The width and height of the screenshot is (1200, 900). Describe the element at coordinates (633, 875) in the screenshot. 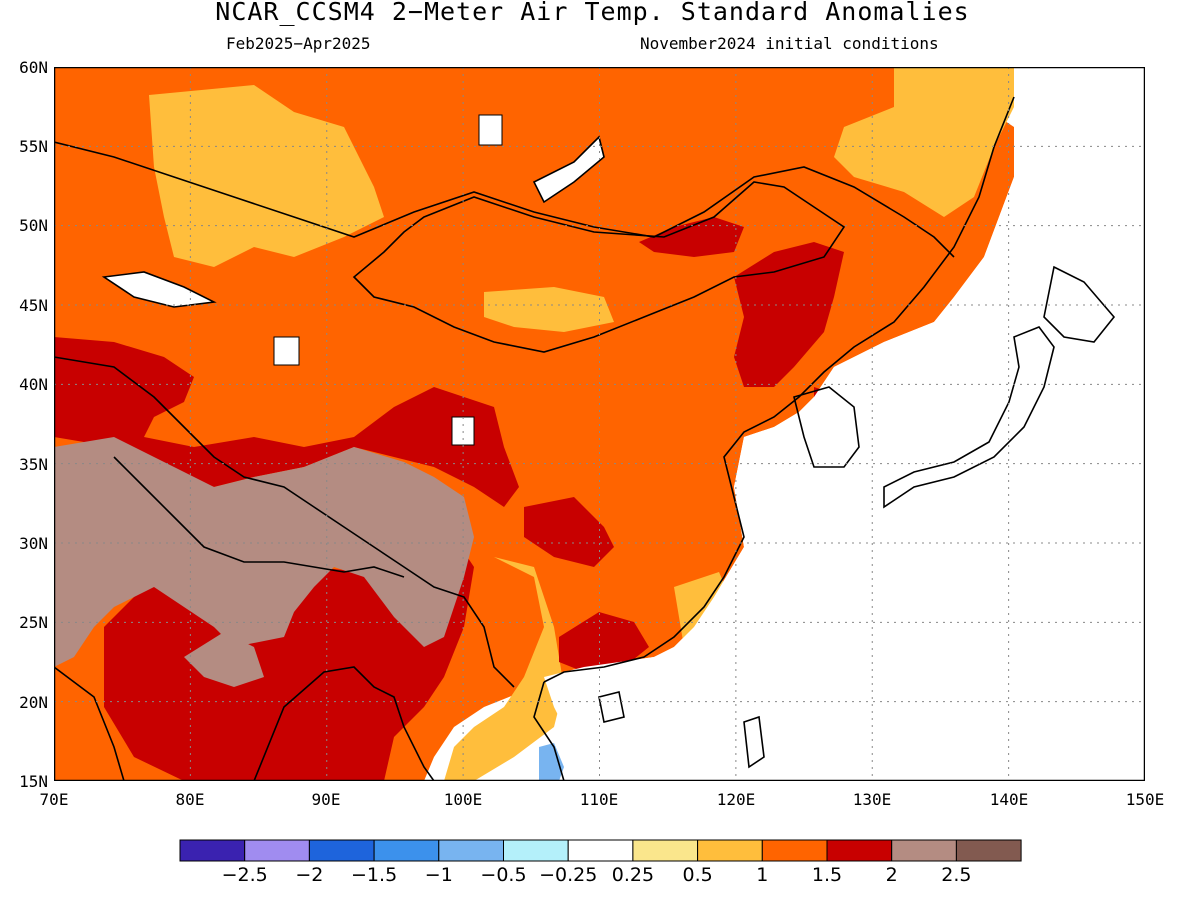

I see `colorbar-label: 0.25` at that location.